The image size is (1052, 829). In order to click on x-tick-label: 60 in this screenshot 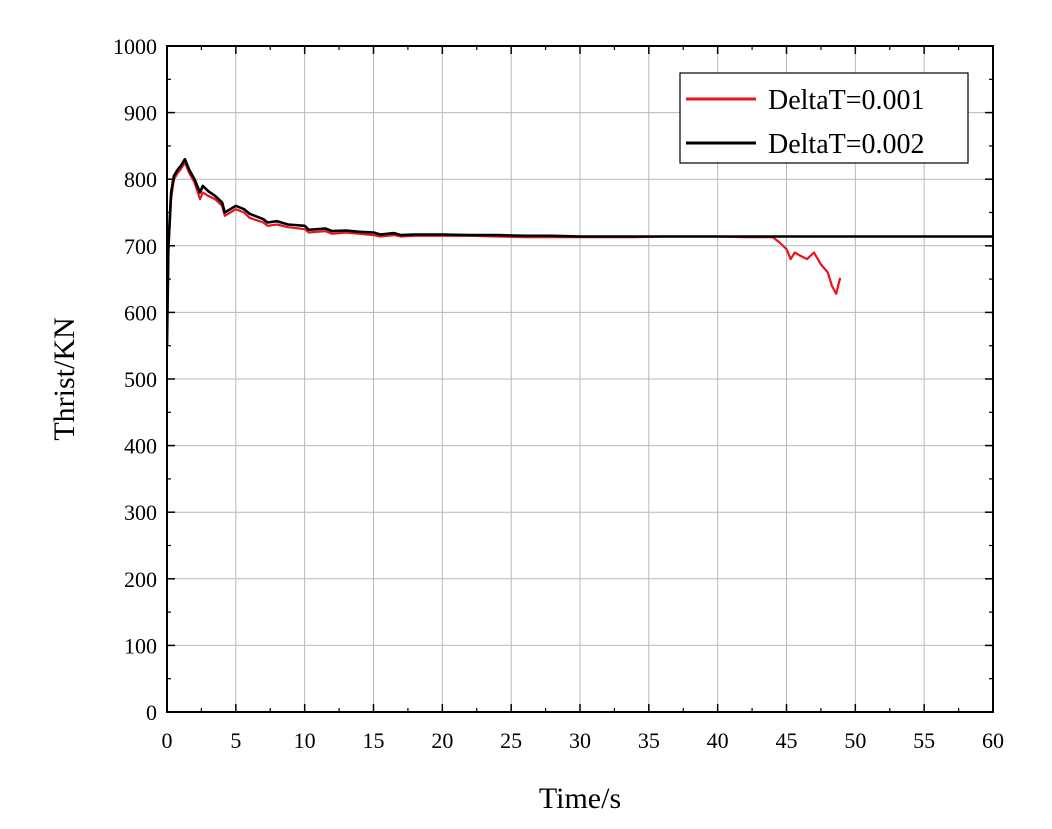, I will do `click(993, 740)`.